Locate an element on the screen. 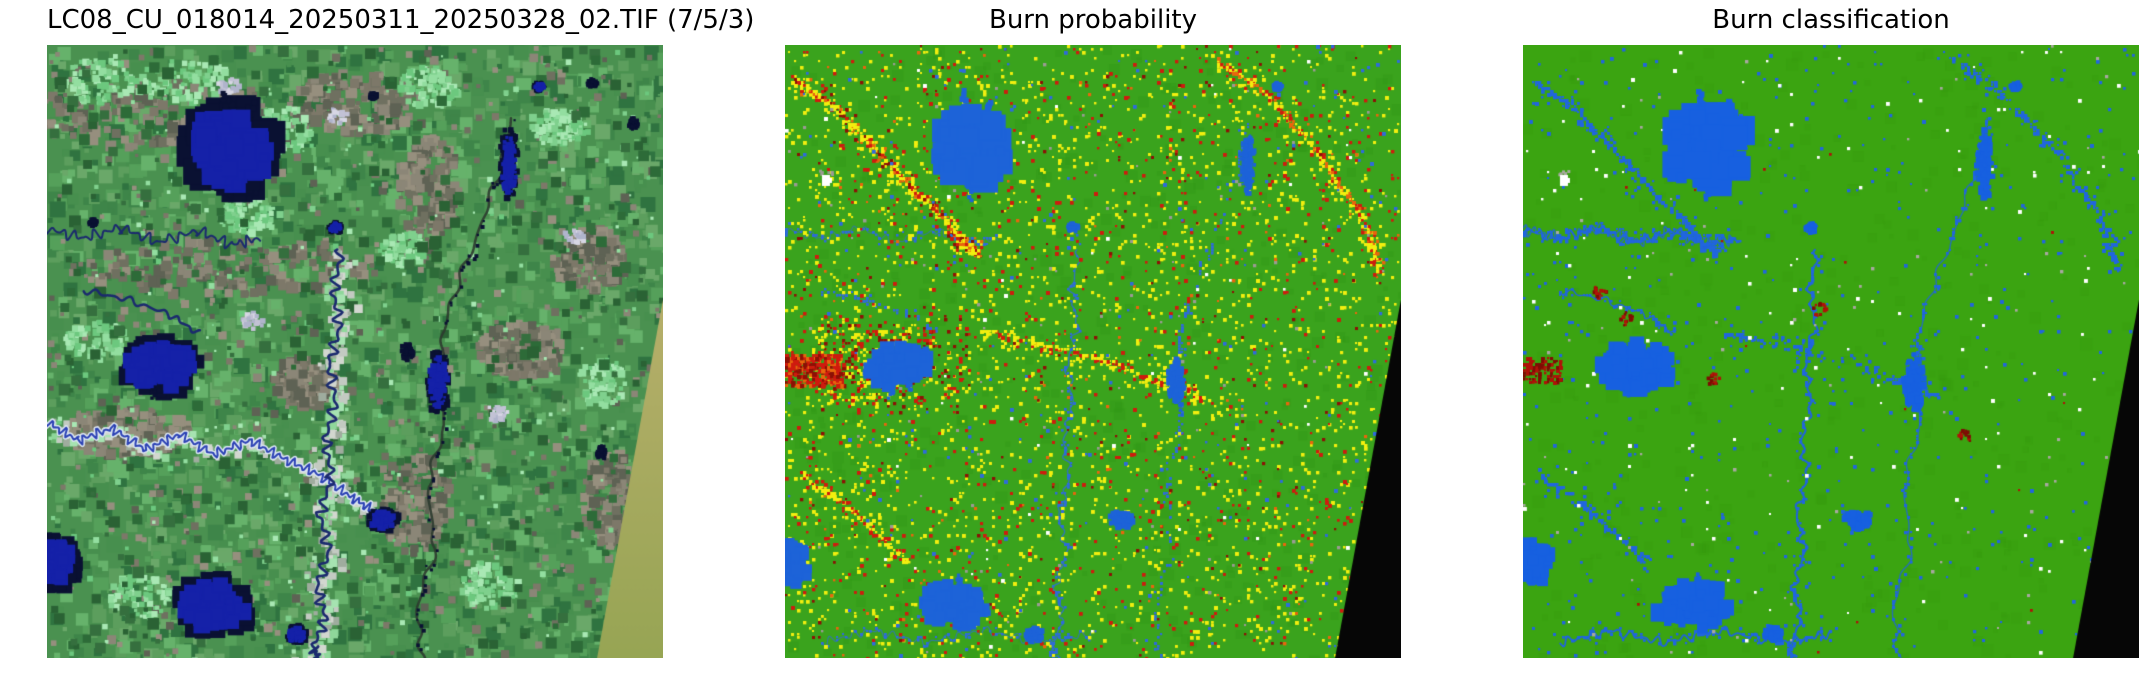  burn-classification-title: Burn classification is located at coordinates (1831, 20).